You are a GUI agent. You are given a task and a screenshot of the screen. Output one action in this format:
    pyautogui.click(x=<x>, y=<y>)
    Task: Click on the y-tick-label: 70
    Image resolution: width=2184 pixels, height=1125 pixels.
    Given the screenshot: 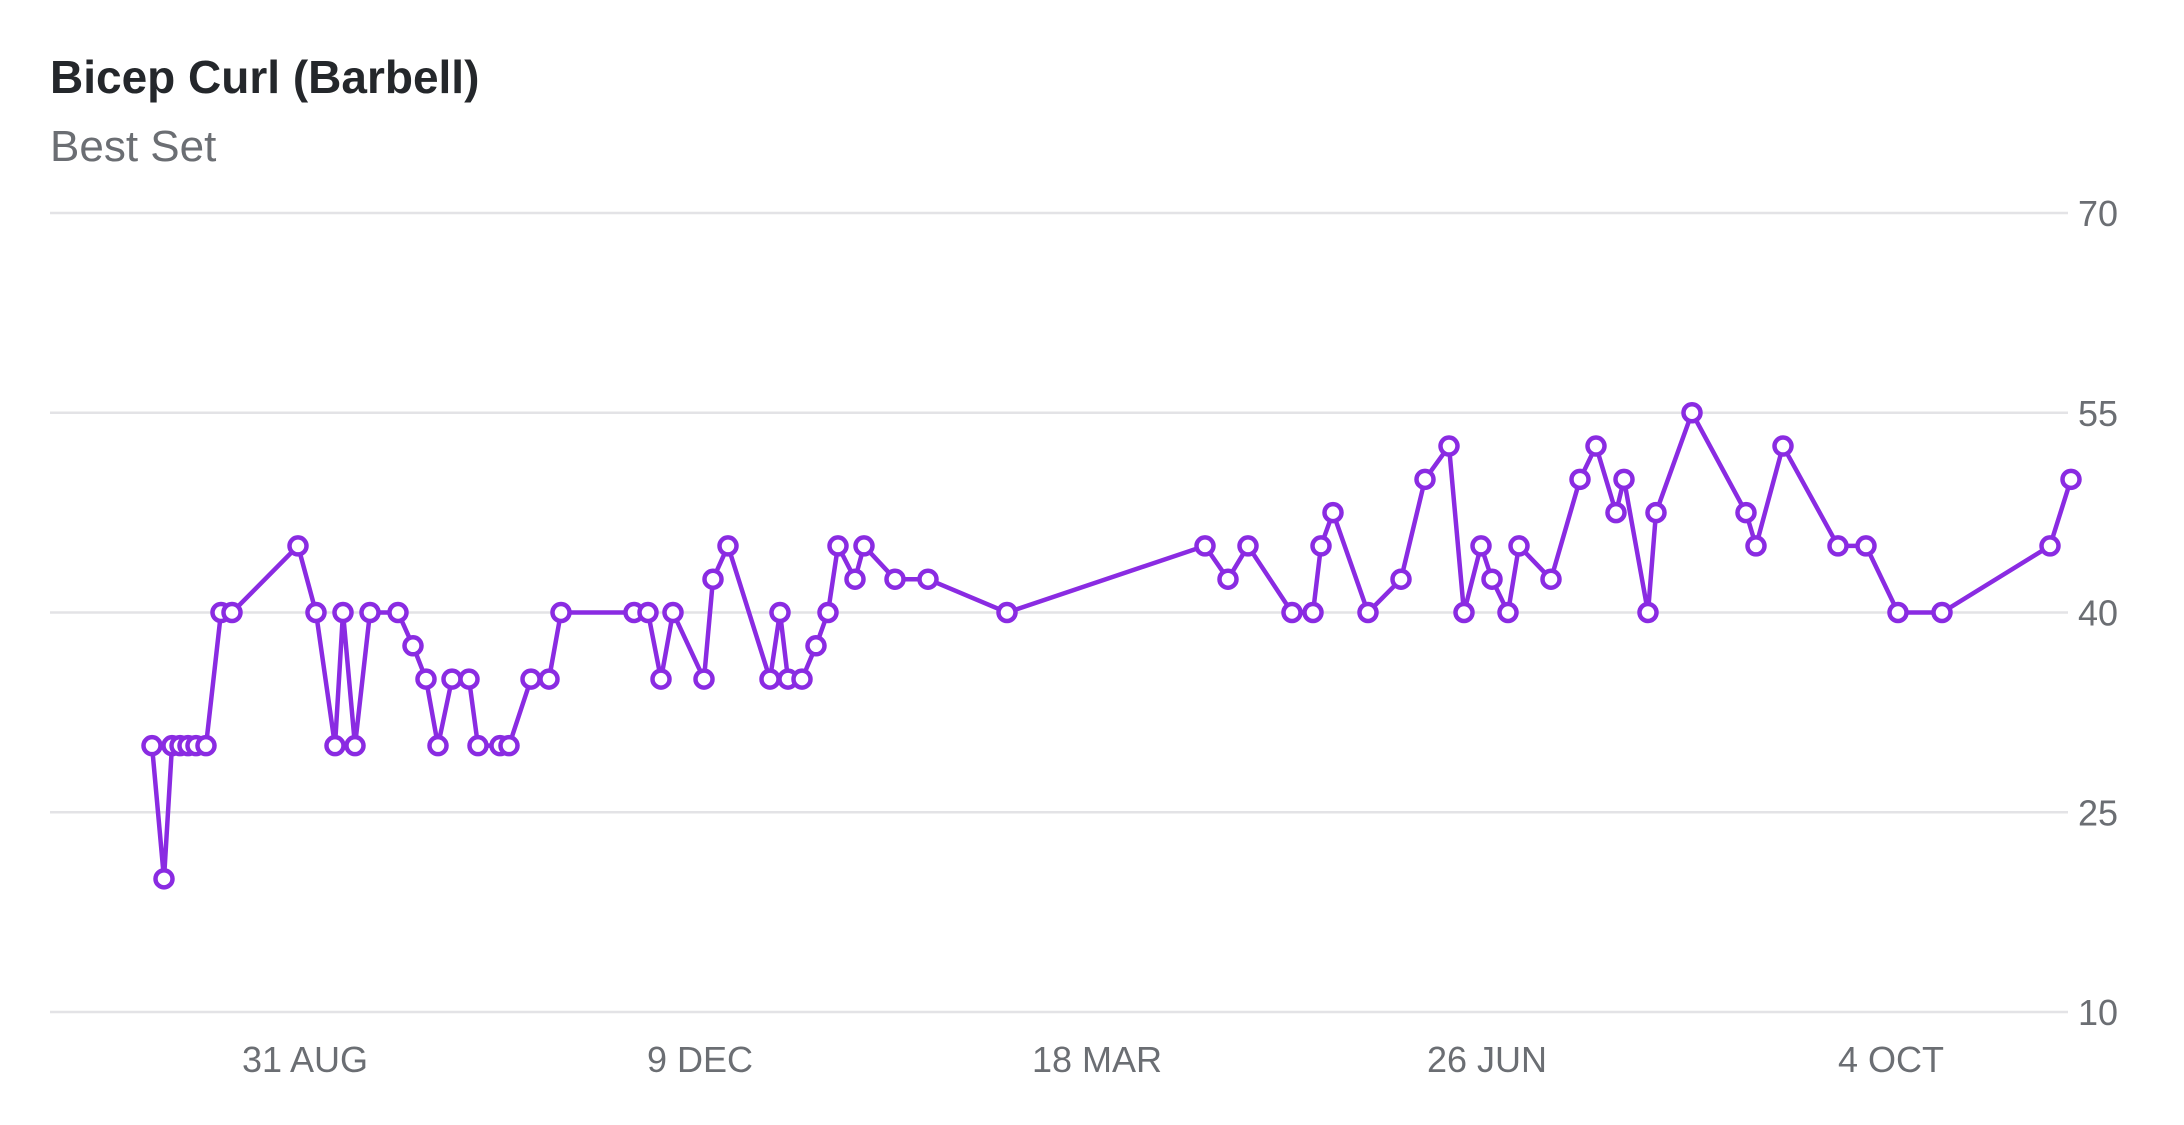 What is the action you would take?
    pyautogui.click(x=2098, y=213)
    